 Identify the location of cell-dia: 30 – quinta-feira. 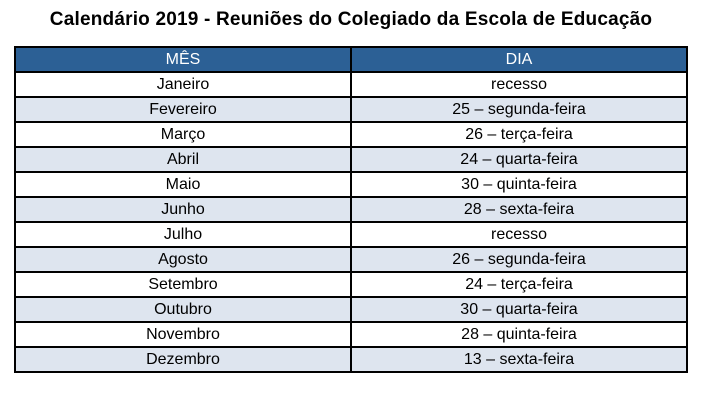
(519, 184).